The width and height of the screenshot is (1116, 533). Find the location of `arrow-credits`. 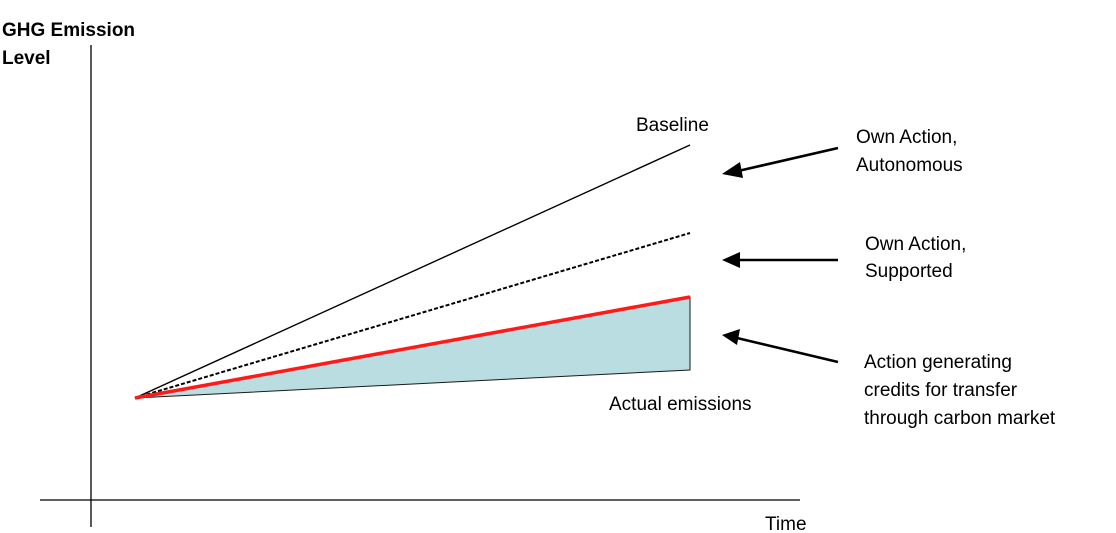

arrow-credits is located at coordinates (780, 346).